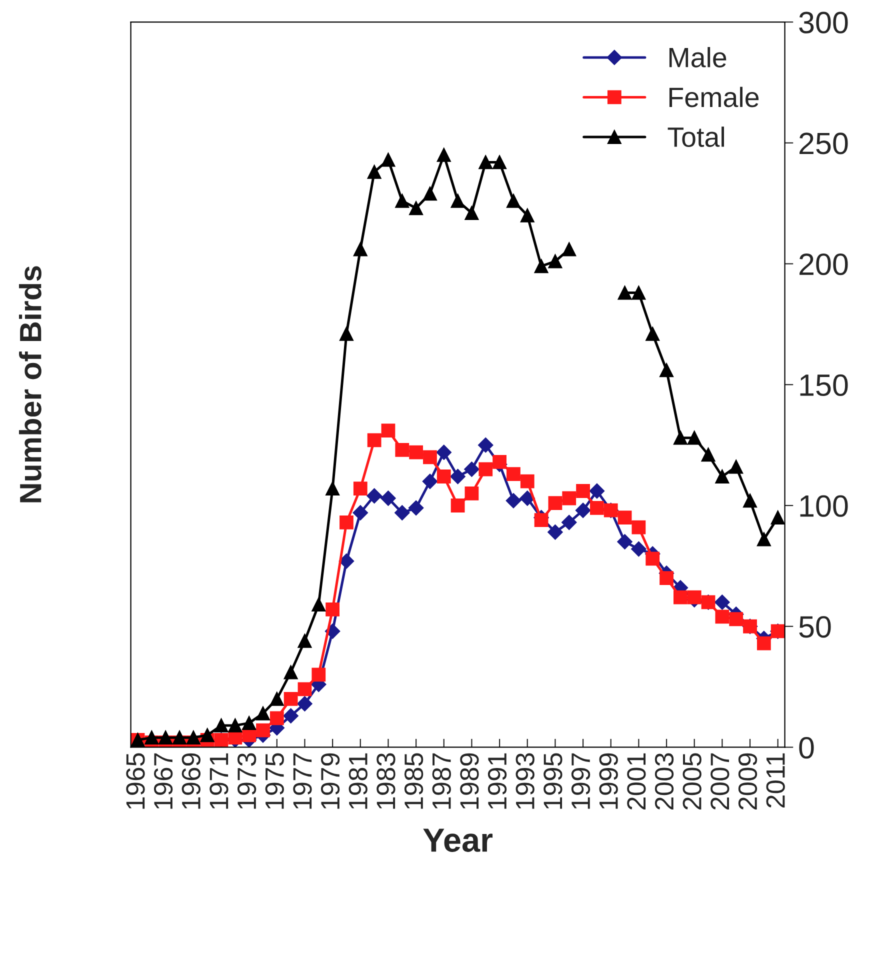 The width and height of the screenshot is (872, 958). Describe the element at coordinates (497, 781) in the screenshot. I see `x-tick-label: 1991` at that location.